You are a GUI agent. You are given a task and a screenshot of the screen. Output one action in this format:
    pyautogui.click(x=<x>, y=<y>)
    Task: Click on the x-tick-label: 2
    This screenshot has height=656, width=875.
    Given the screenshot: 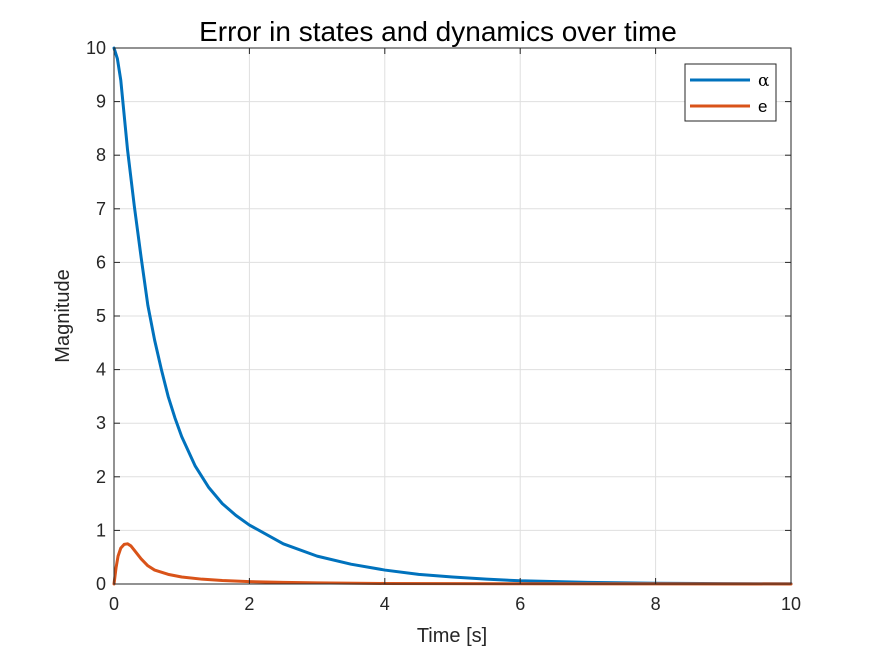 What is the action you would take?
    pyautogui.click(x=249, y=604)
    